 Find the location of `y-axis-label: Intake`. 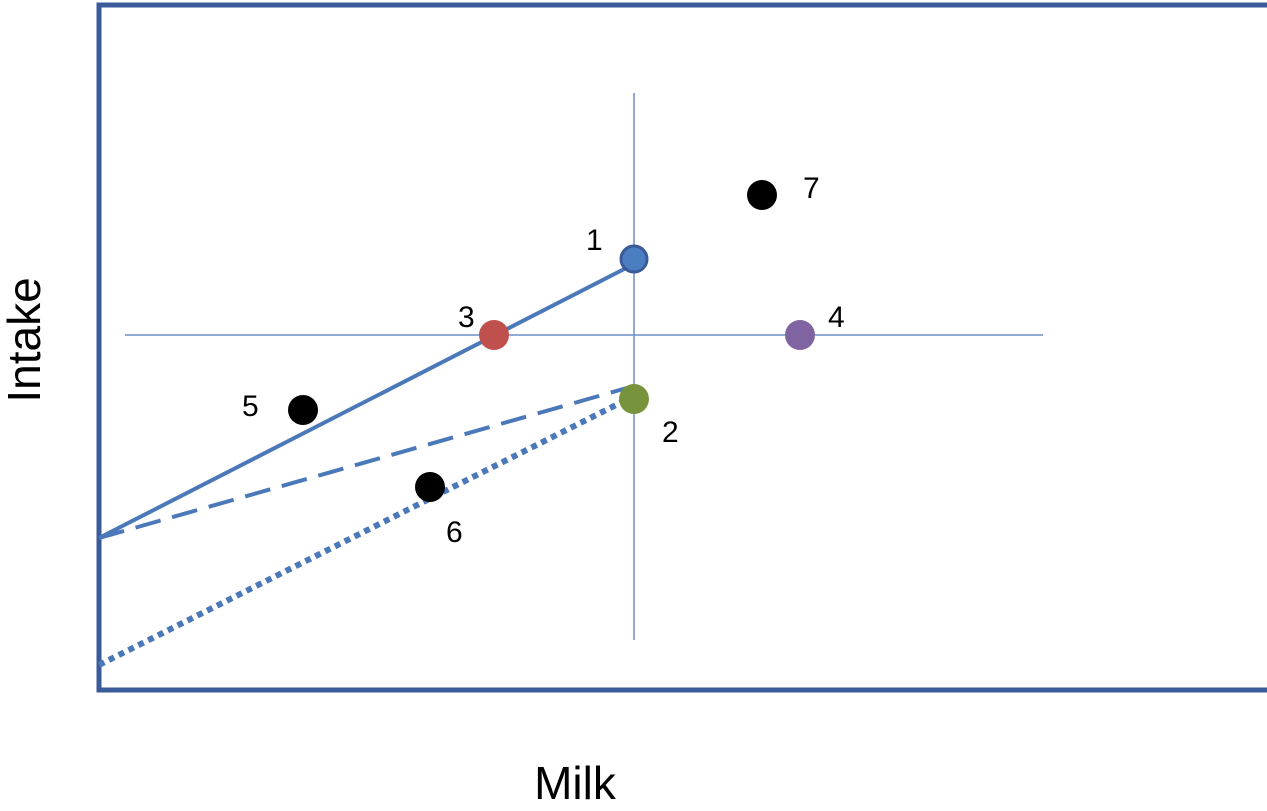

y-axis-label: Intake is located at coordinates (25, 340).